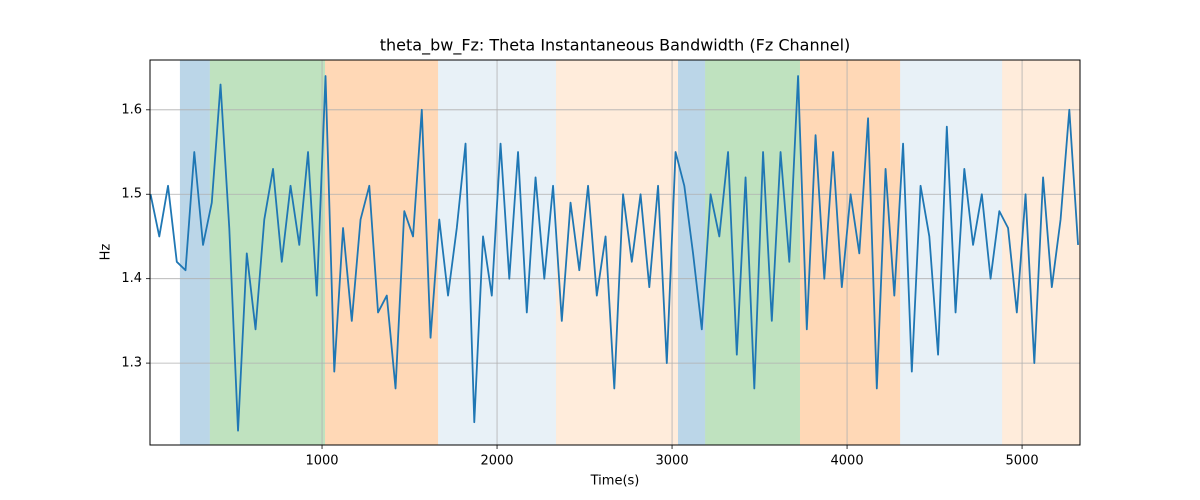 This screenshot has width=1200, height=500. I want to click on x-tick-label: 4000, so click(847, 461).